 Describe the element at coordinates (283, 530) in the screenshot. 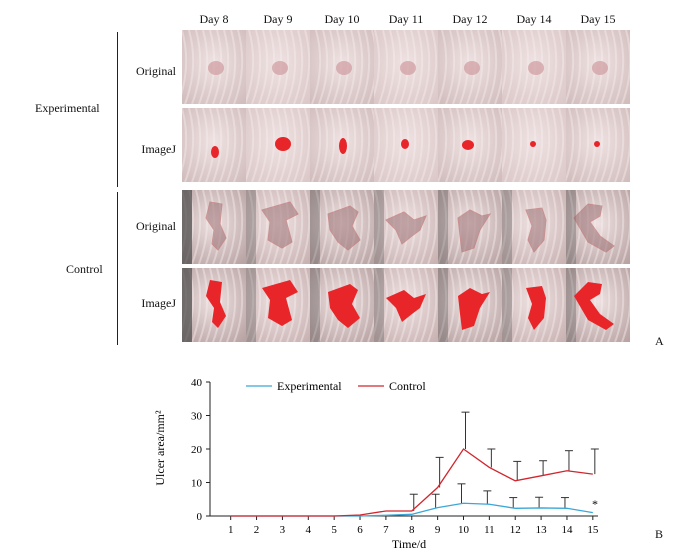

I see `x-tick-label: 3` at that location.